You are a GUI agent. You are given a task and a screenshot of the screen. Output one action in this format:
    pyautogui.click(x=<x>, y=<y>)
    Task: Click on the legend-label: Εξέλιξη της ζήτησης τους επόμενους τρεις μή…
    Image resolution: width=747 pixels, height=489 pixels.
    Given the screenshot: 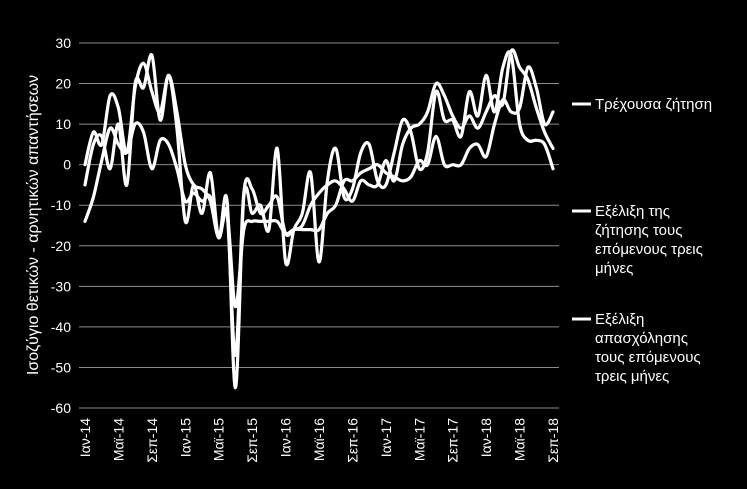 What is the action you would take?
    pyautogui.click(x=649, y=240)
    